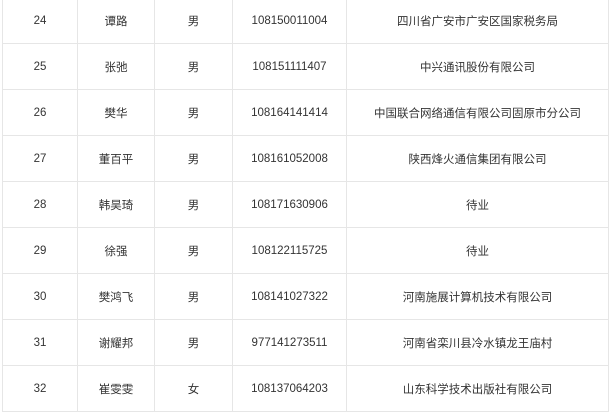 Image resolution: width=609 pixels, height=418 pixels. I want to click on id-number-cell: 108161052008, so click(289, 158).